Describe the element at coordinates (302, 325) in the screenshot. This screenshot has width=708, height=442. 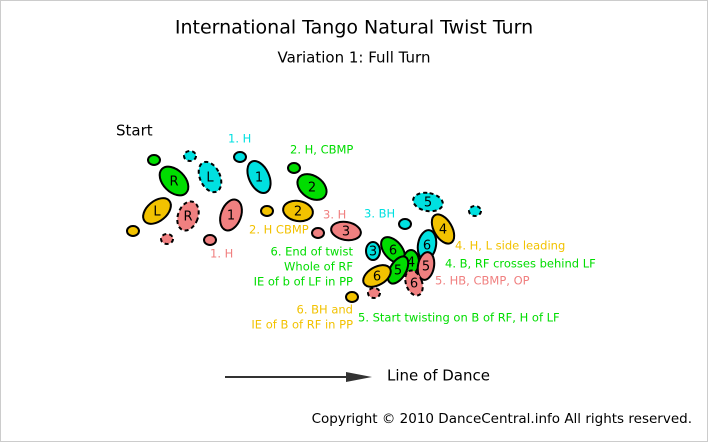
I see `annotation: IE of B of RF in PP` at that location.